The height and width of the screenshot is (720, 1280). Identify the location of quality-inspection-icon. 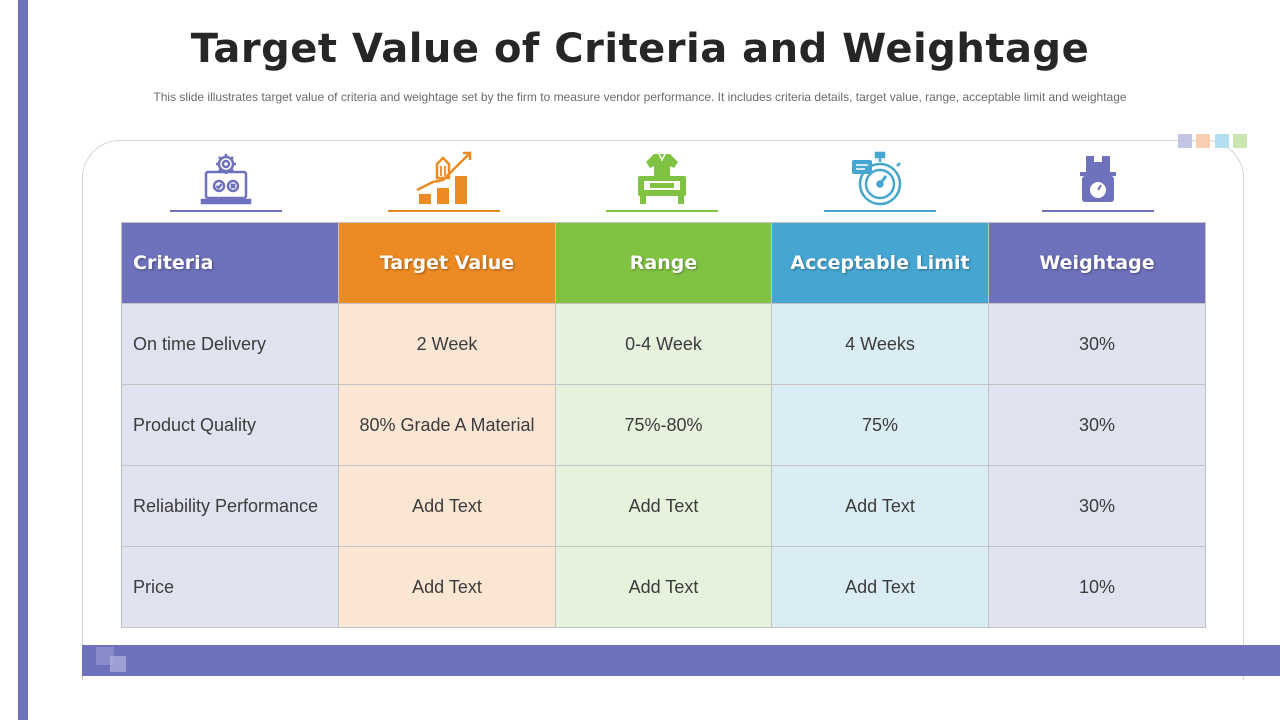
(662, 181).